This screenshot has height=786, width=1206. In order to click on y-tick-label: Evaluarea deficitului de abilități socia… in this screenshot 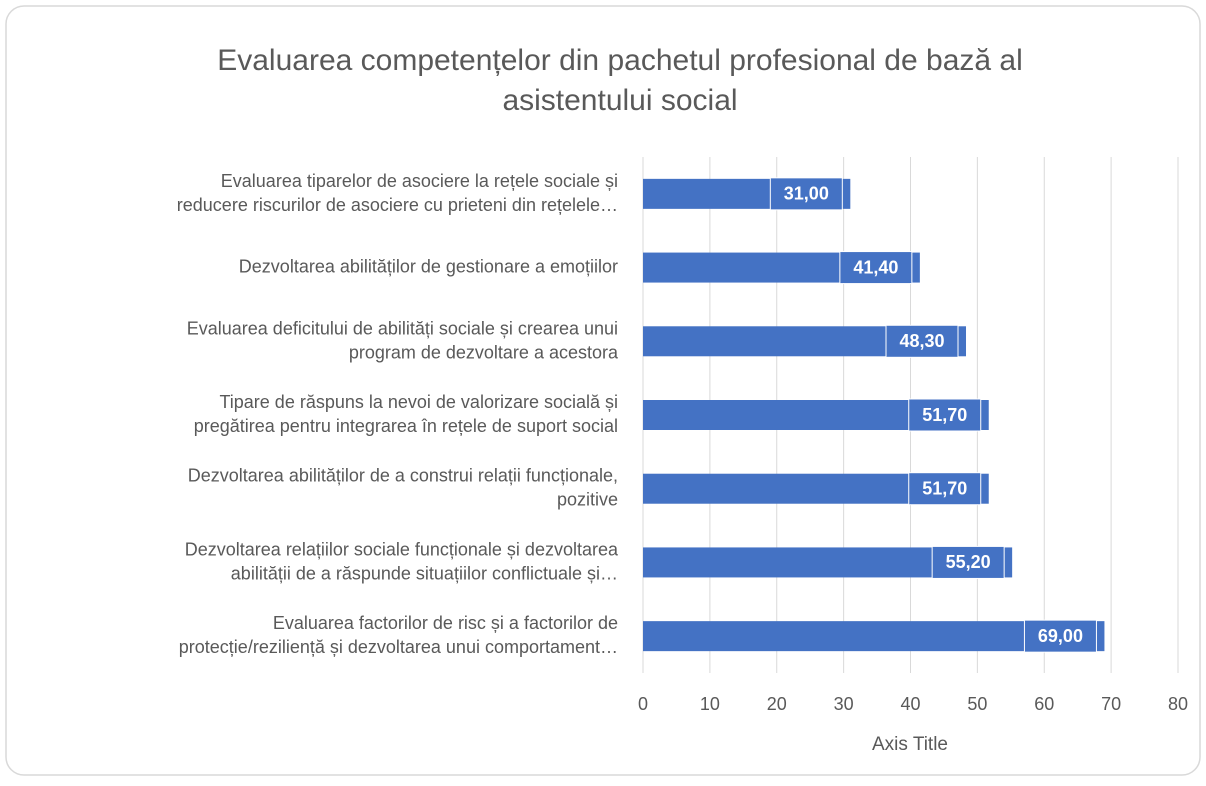, I will do `click(403, 340)`.